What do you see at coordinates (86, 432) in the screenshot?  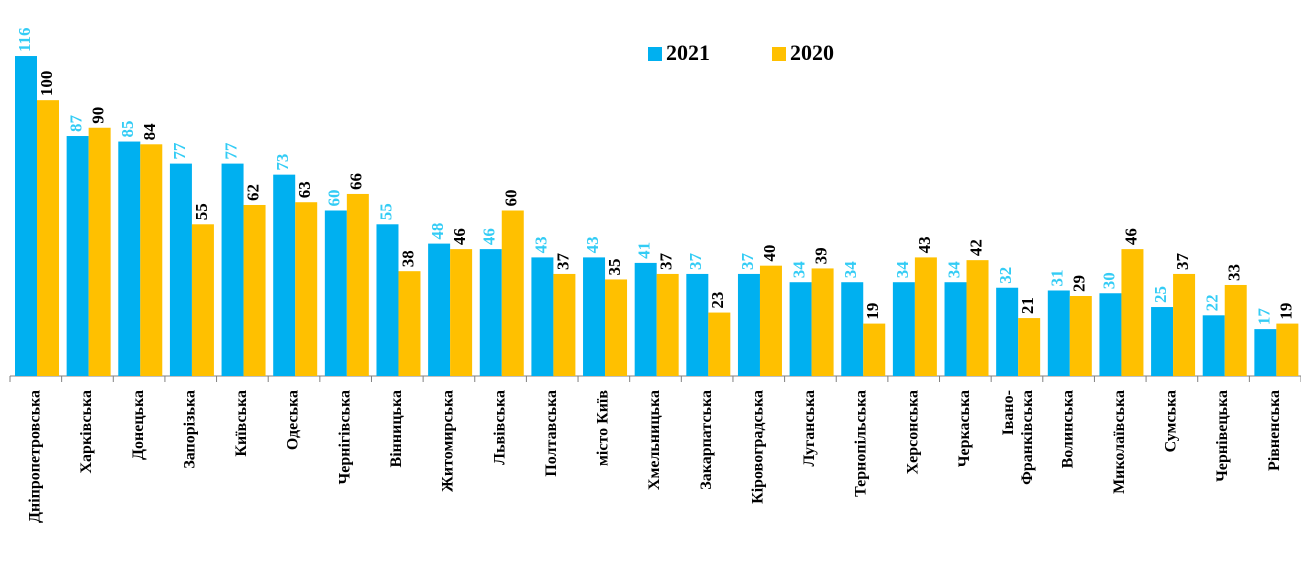 I see `x-tick-label: Харківська` at bounding box center [86, 432].